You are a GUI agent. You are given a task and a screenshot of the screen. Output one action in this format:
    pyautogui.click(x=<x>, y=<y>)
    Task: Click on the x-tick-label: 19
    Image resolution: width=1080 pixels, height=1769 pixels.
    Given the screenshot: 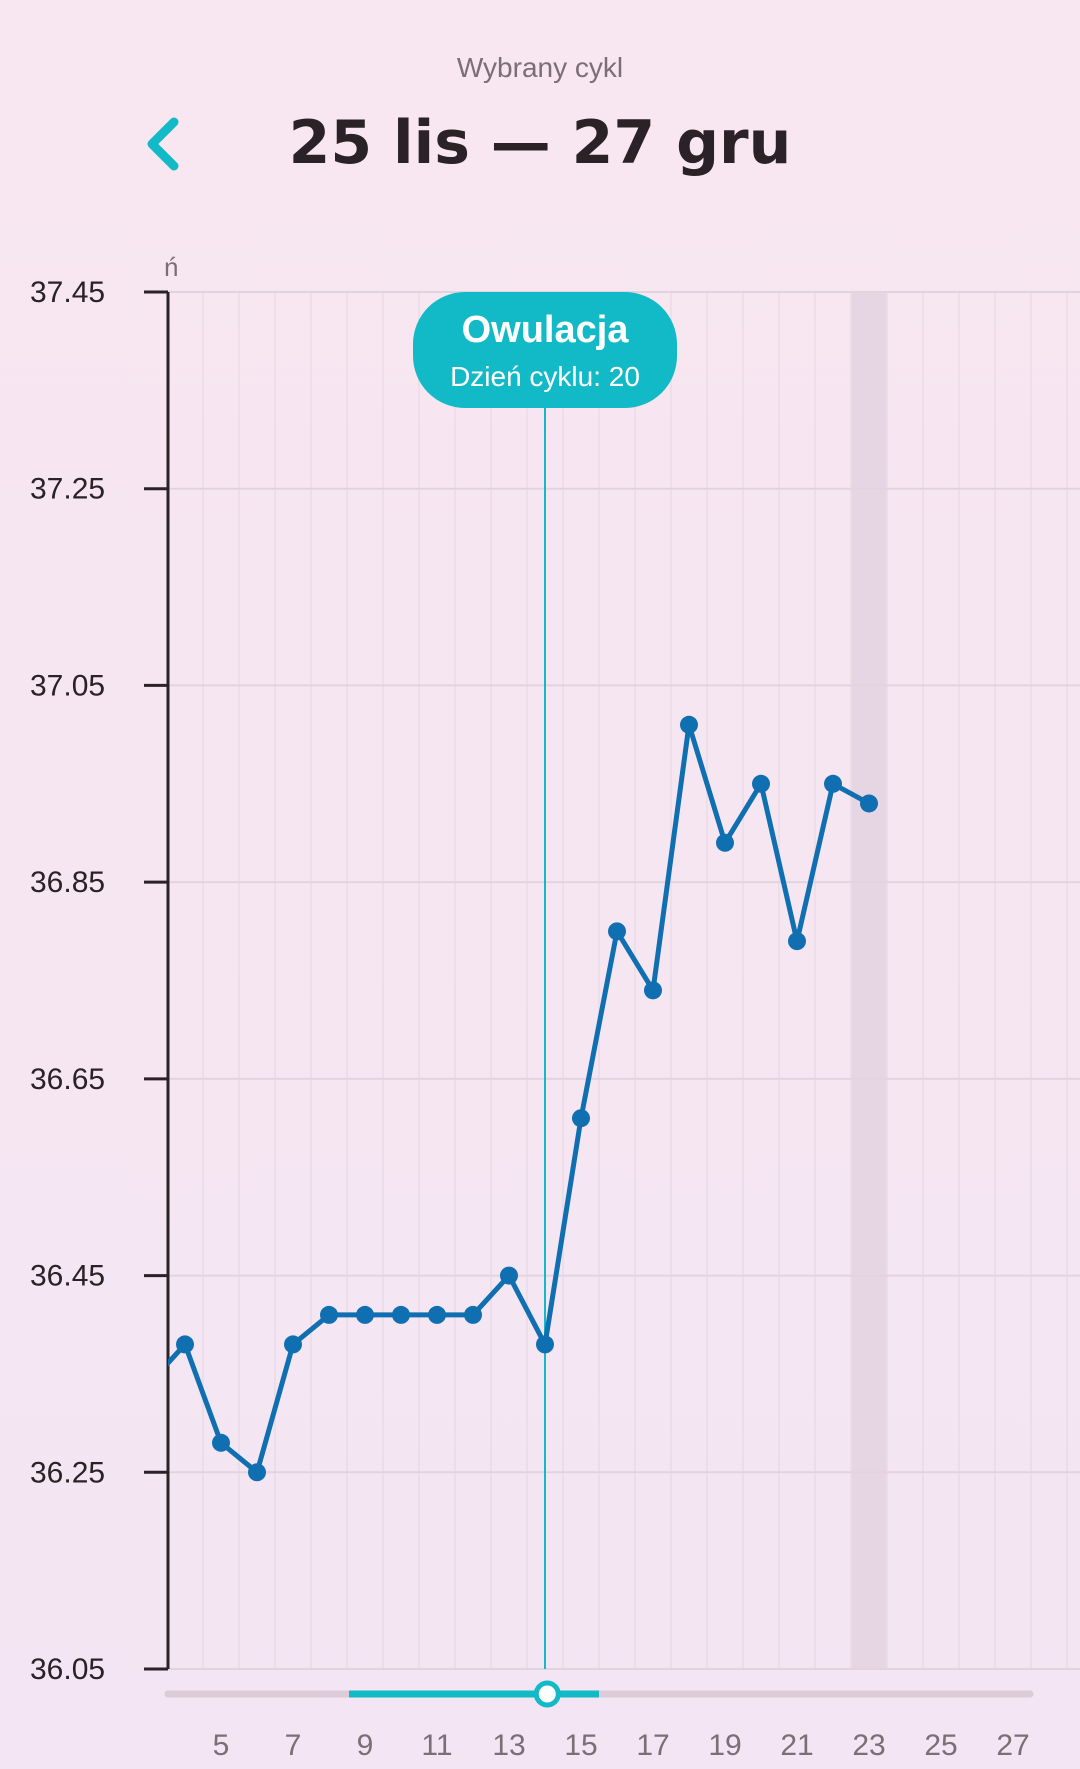 What is the action you would take?
    pyautogui.click(x=724, y=1745)
    